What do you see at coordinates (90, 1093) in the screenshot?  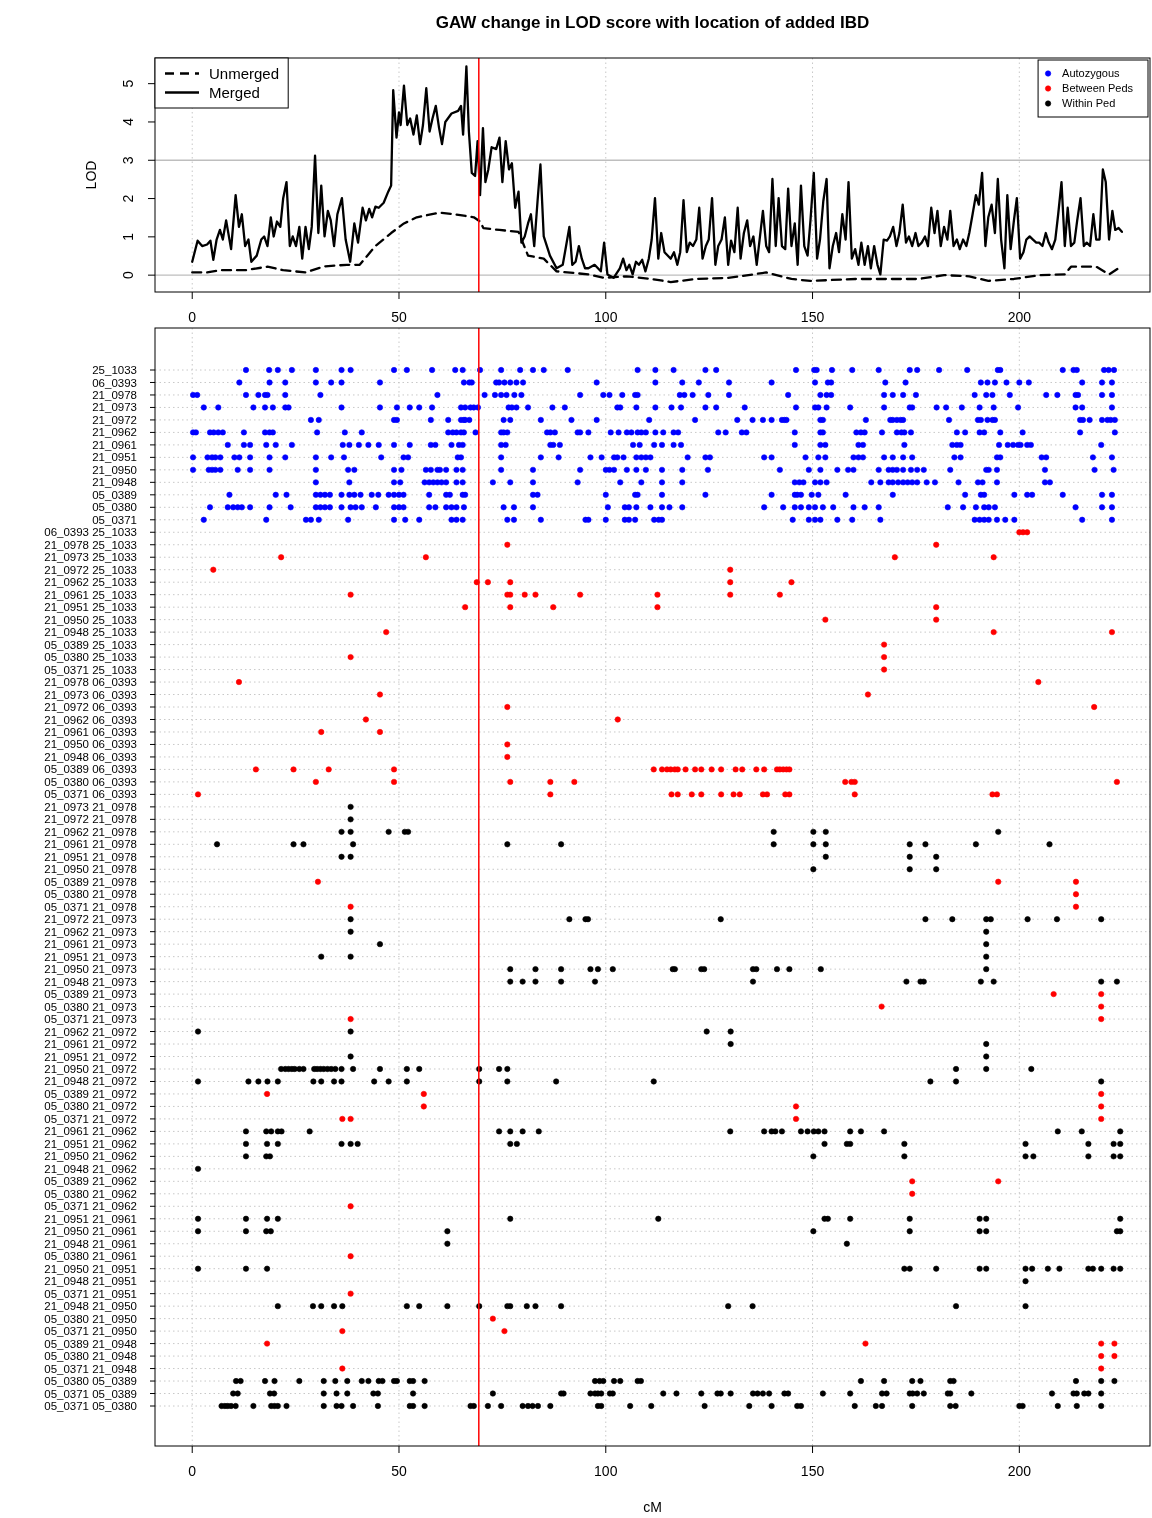 I see `y-tick-label: 05_0389 21_0972` at bounding box center [90, 1093].